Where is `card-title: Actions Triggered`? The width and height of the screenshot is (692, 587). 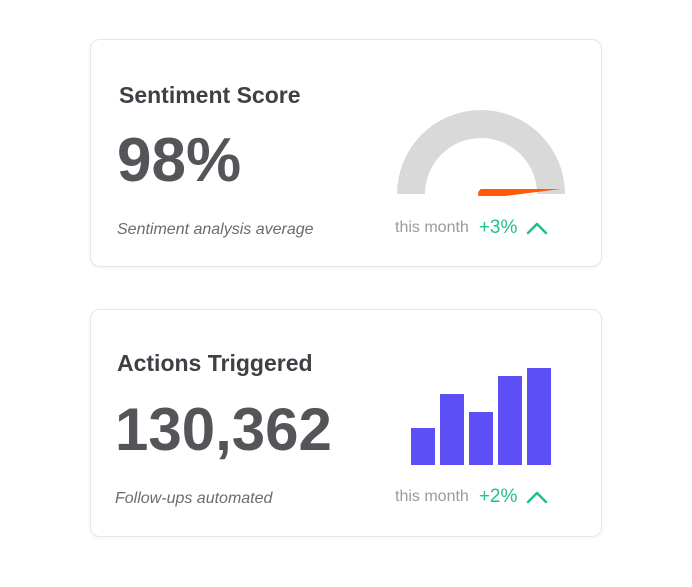
card-title: Actions Triggered is located at coordinates (215, 363).